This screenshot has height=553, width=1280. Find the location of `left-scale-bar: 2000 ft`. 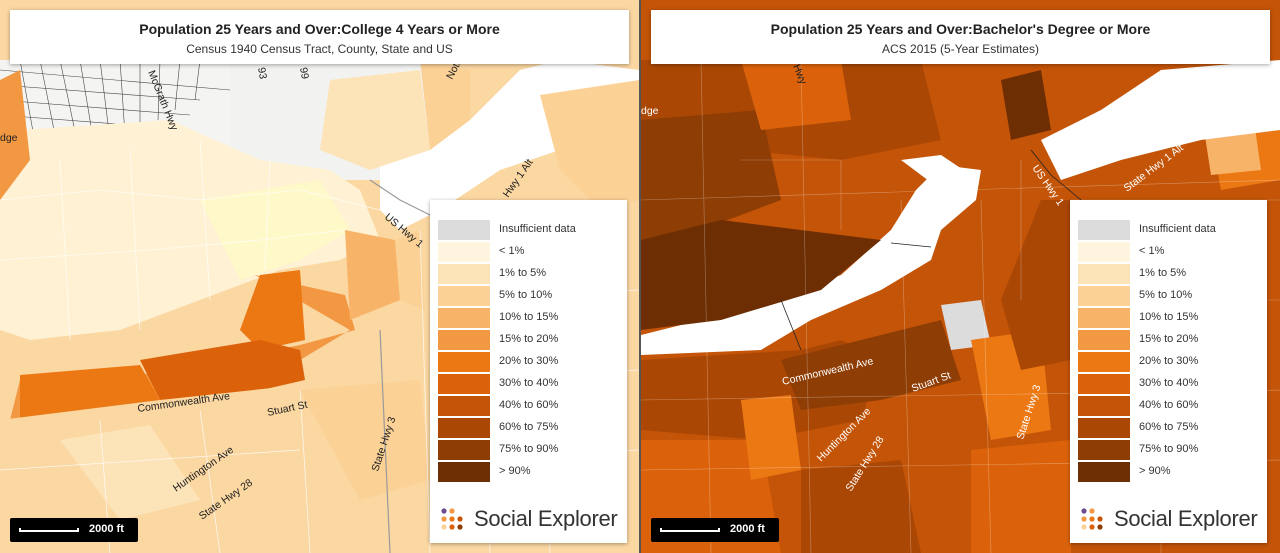

left-scale-bar: 2000 ft is located at coordinates (74, 530).